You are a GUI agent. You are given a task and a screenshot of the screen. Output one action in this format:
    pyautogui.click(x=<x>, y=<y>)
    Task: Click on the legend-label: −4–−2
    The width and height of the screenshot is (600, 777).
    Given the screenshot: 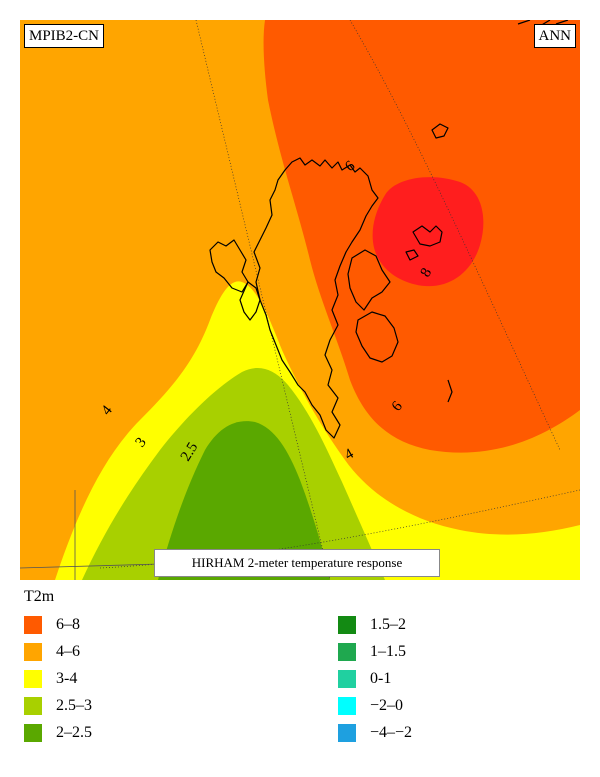 What is the action you would take?
    pyautogui.click(x=391, y=732)
    